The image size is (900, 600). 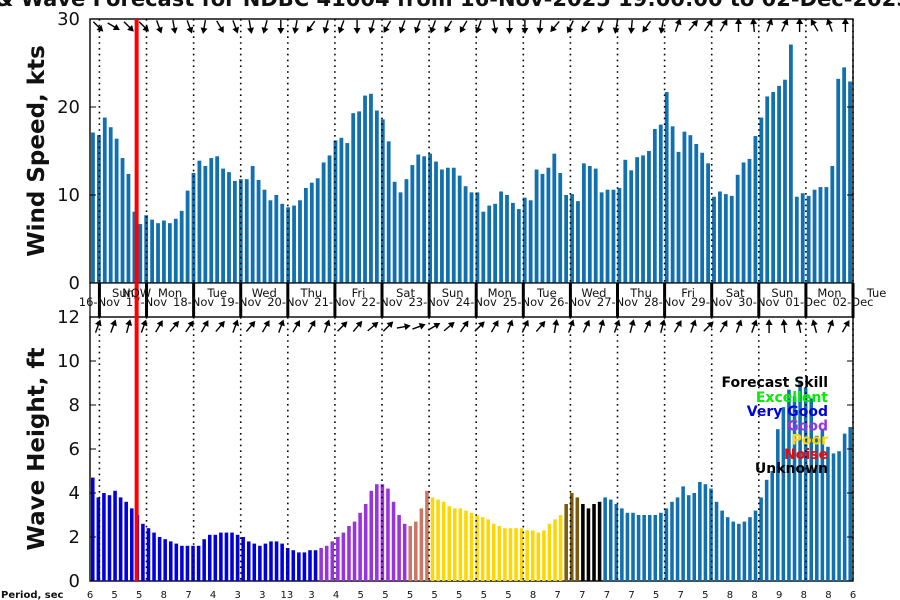 I want to click on date-label: 25-Nov, so click(x=523, y=302).